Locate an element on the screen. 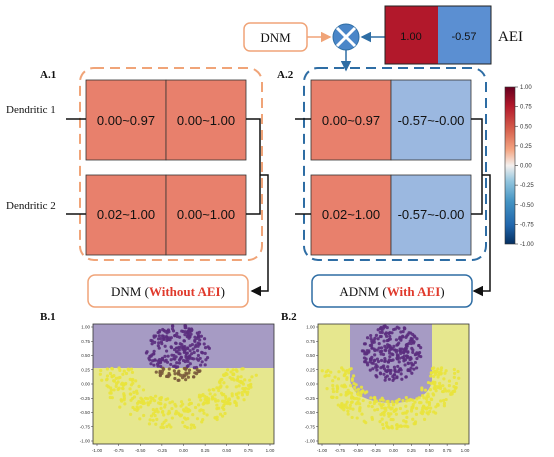  a1-row1-cell1 is located at coordinates (126, 120).